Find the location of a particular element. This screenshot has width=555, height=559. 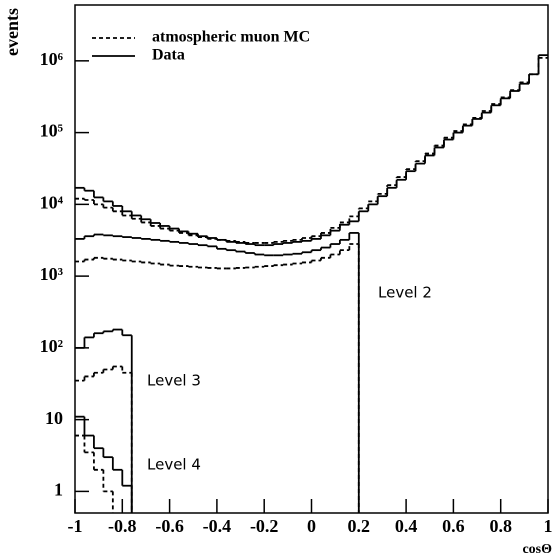

x-axis-label: cosΘ is located at coordinates (537, 549).